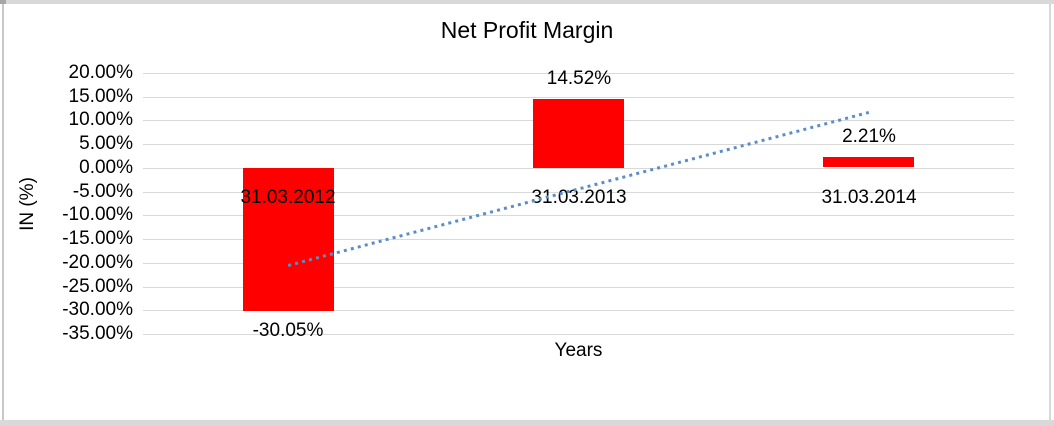 The image size is (1054, 426). Describe the element at coordinates (1050, 212) in the screenshot. I see `frame-right-line` at that location.